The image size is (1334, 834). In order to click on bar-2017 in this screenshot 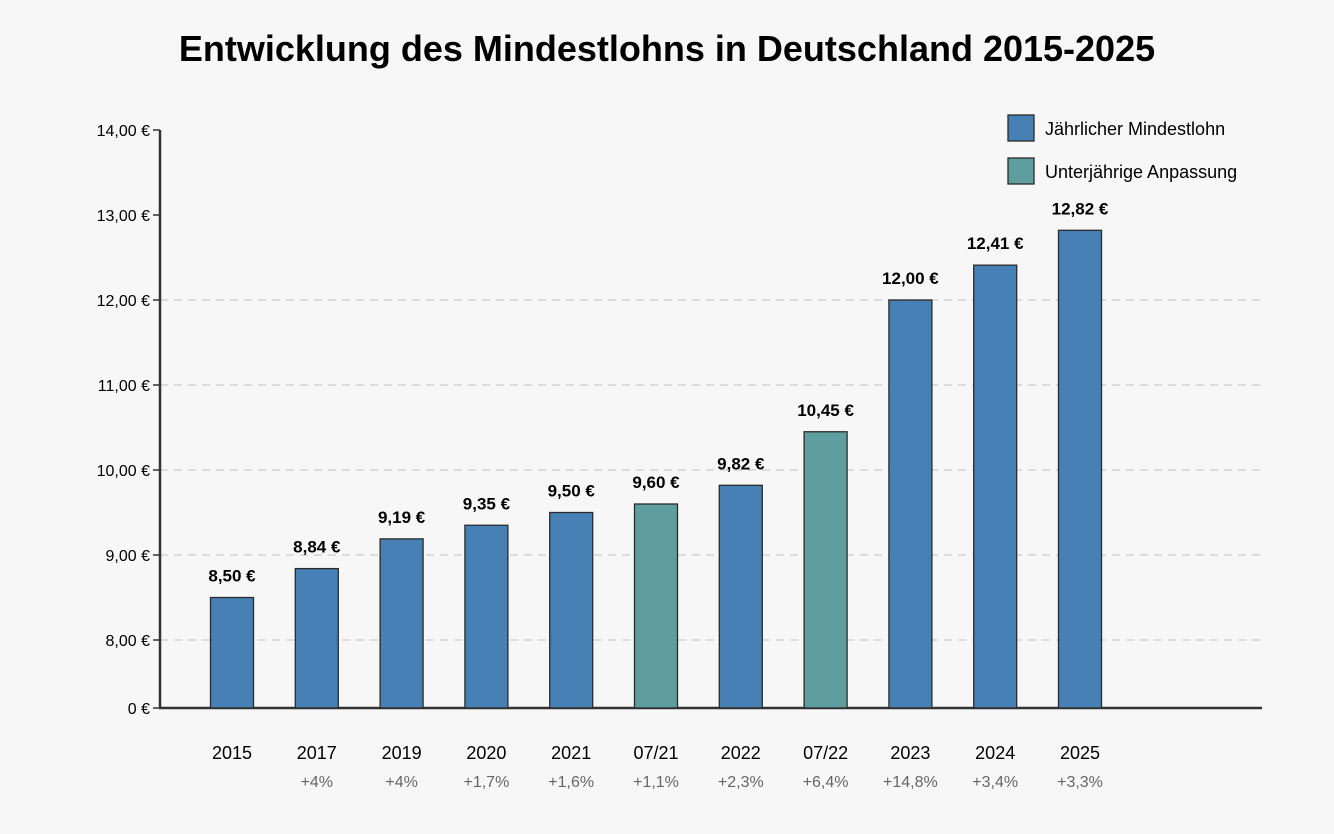, I will do `click(316, 638)`.